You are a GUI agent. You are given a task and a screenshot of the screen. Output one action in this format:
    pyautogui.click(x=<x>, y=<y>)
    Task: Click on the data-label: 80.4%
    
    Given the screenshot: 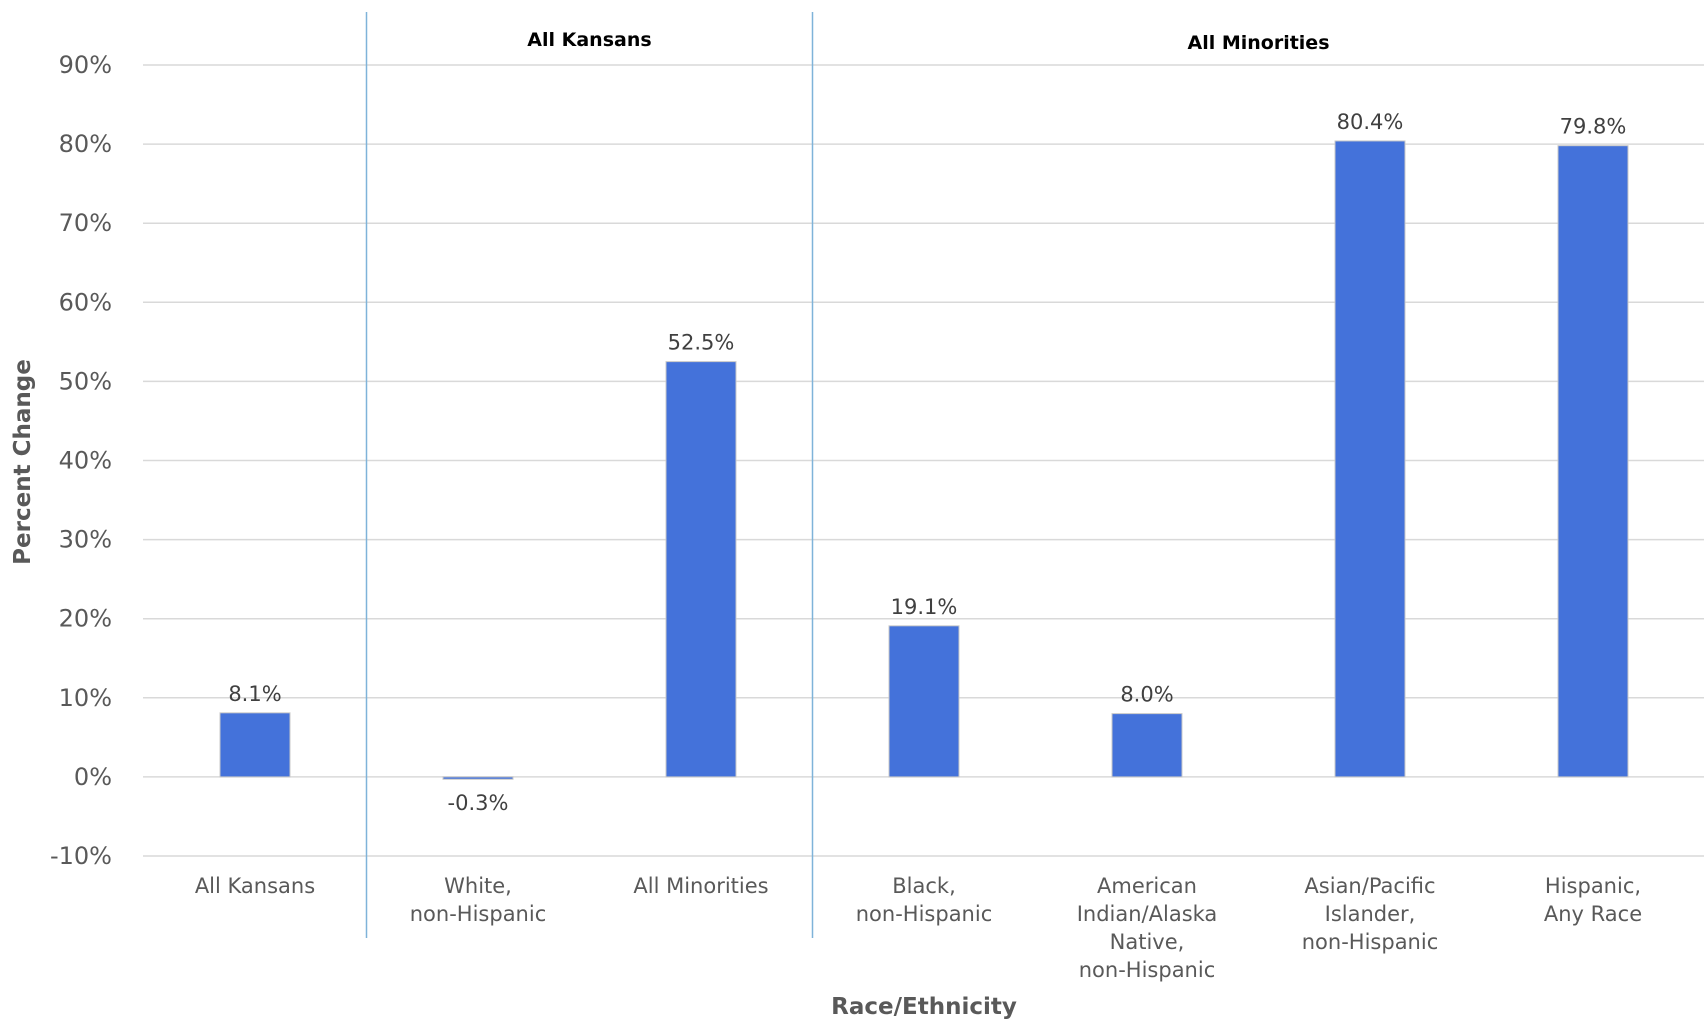 What is the action you would take?
    pyautogui.click(x=1370, y=122)
    